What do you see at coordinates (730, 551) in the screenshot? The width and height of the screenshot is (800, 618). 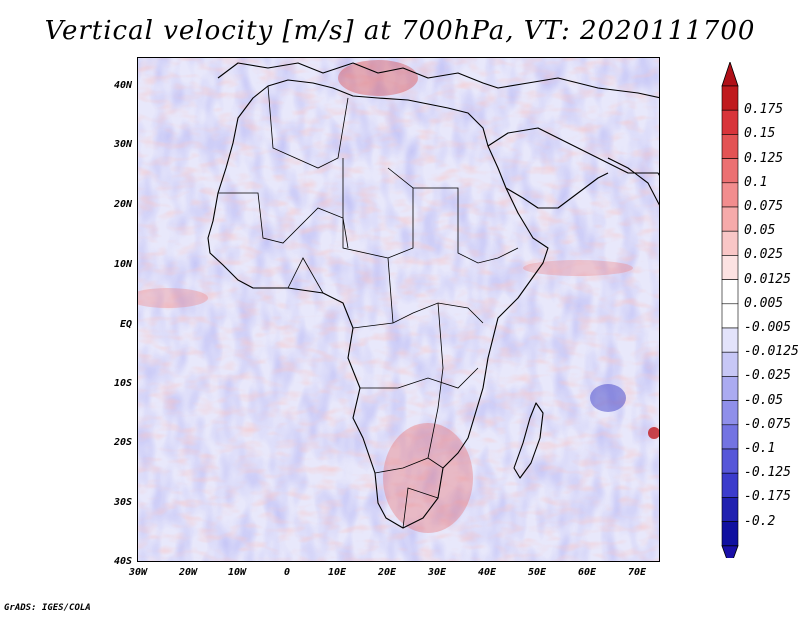 I see `colorbar-bottom-cap` at bounding box center [730, 551].